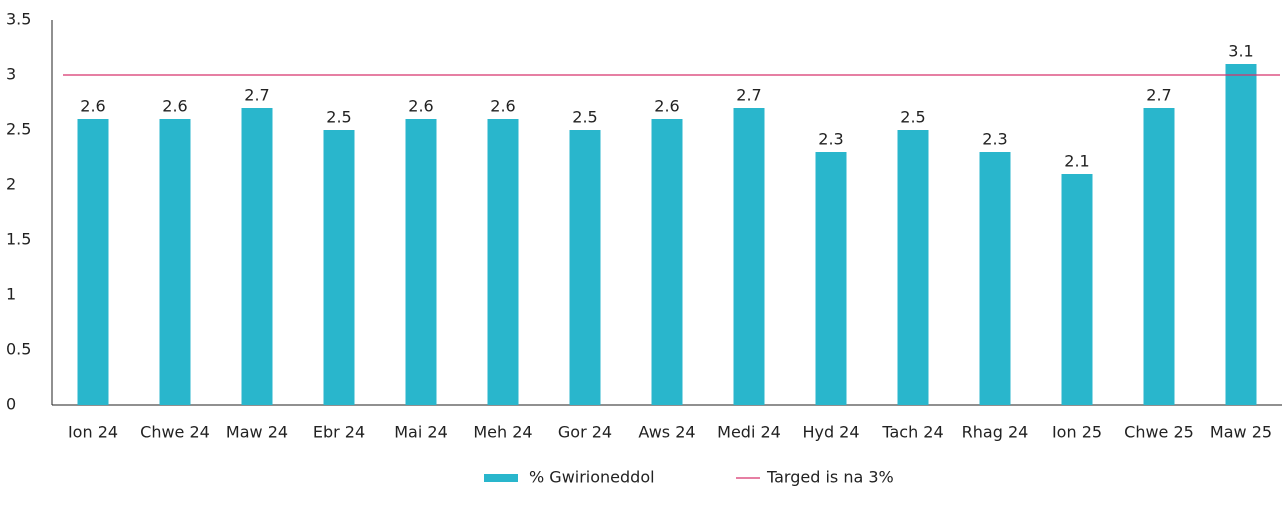 The width and height of the screenshot is (1288, 516). What do you see at coordinates (749, 432) in the screenshot?
I see `x-tick-label: Medi 24` at bounding box center [749, 432].